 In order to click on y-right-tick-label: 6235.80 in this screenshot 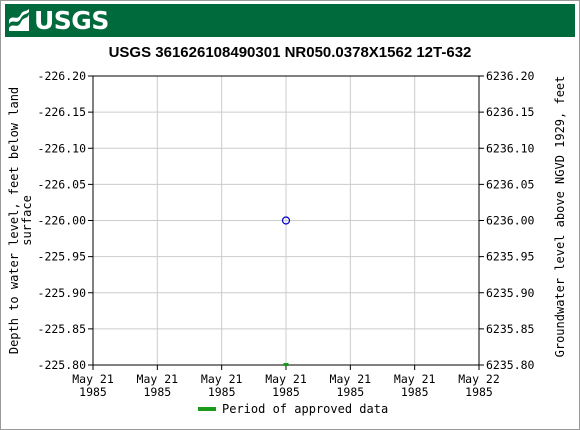, I will do `click(510, 365)`.